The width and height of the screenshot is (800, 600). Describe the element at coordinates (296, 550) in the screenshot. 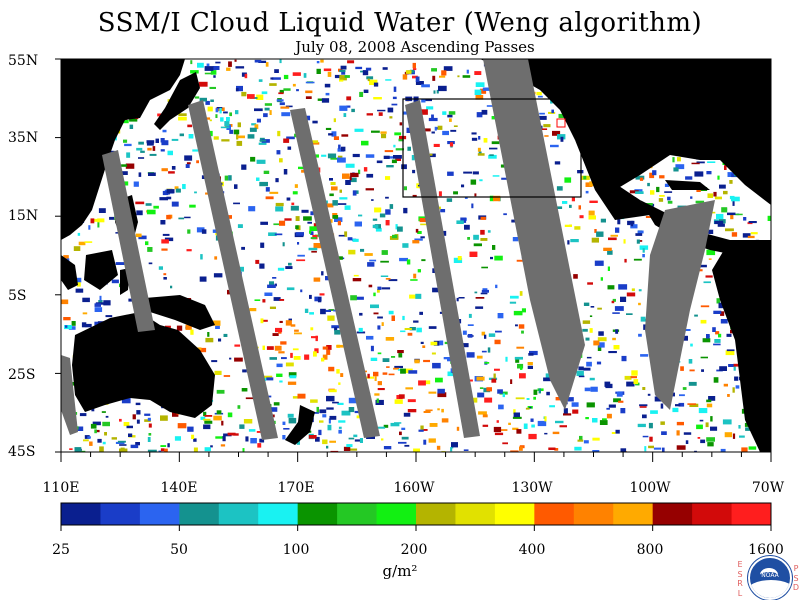

I see `colorbar-label-100: 100` at that location.